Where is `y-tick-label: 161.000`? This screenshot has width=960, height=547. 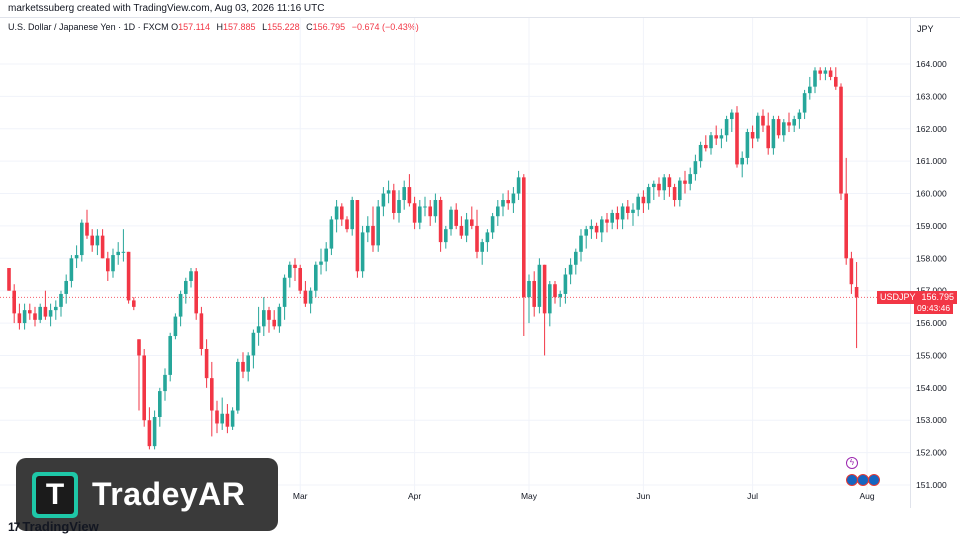 y-tick-label: 161.000 is located at coordinates (931, 161).